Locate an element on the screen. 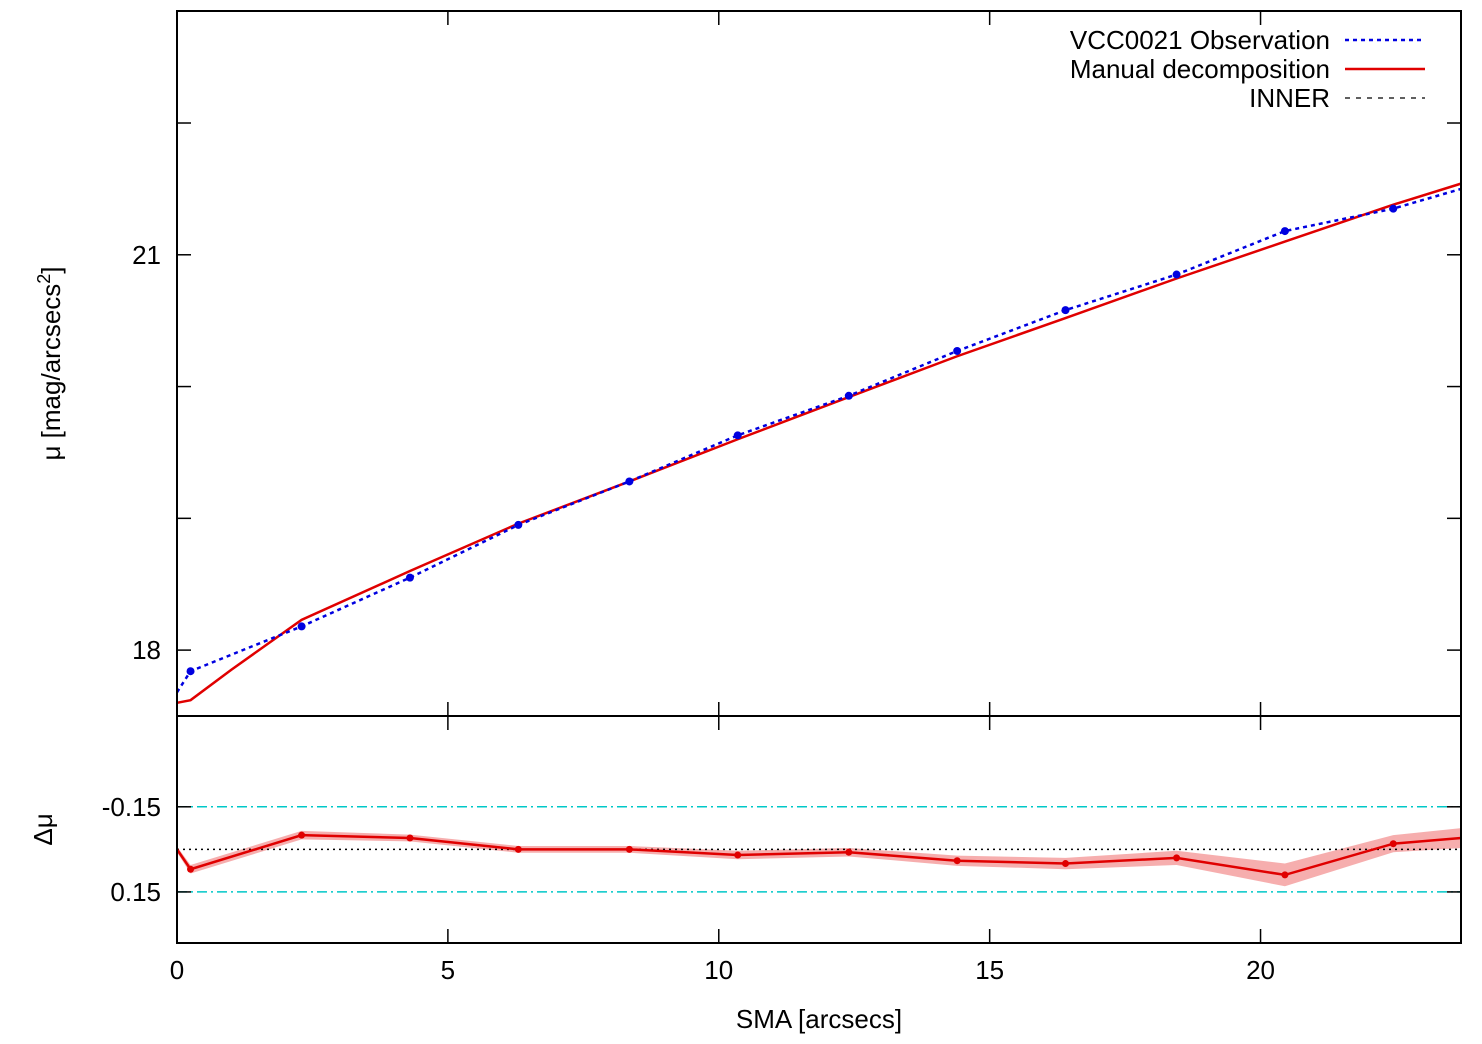 The image size is (1482, 1044). x-tick-label: 5 is located at coordinates (448, 970).